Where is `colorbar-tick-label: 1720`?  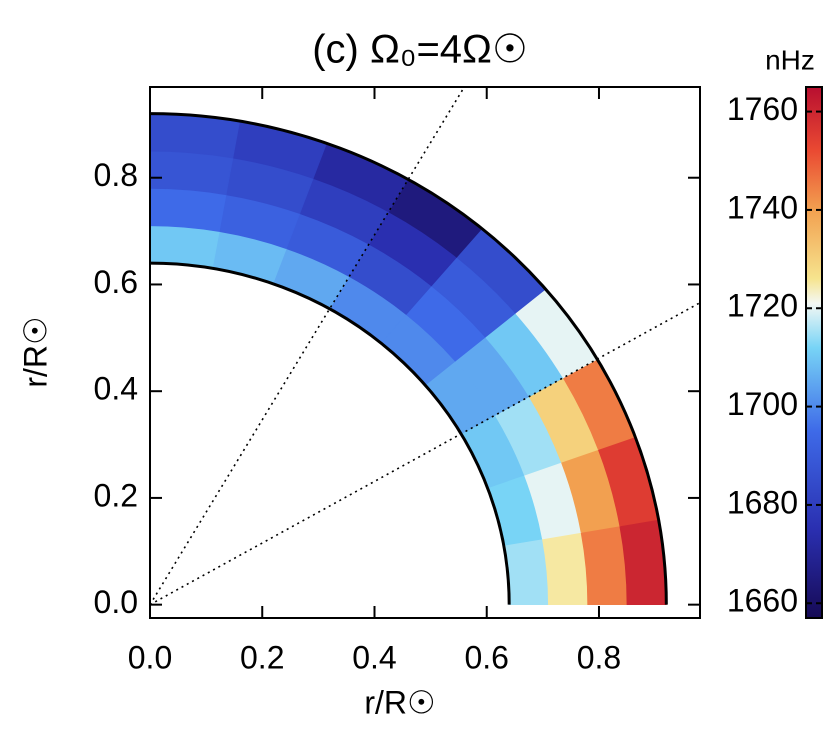
colorbar-tick-label: 1720 is located at coordinates (762, 306).